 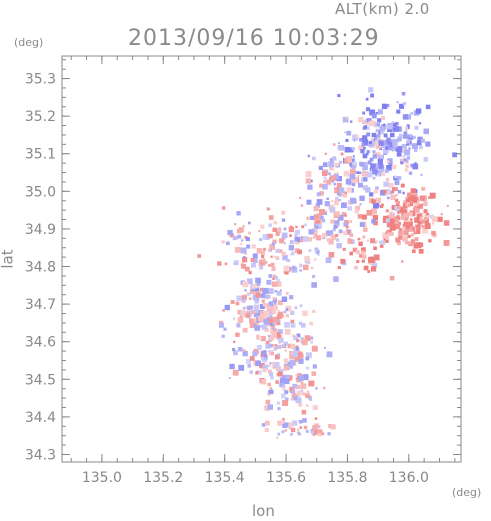 I want to click on y-tick-label: 35.0, so click(x=40, y=192).